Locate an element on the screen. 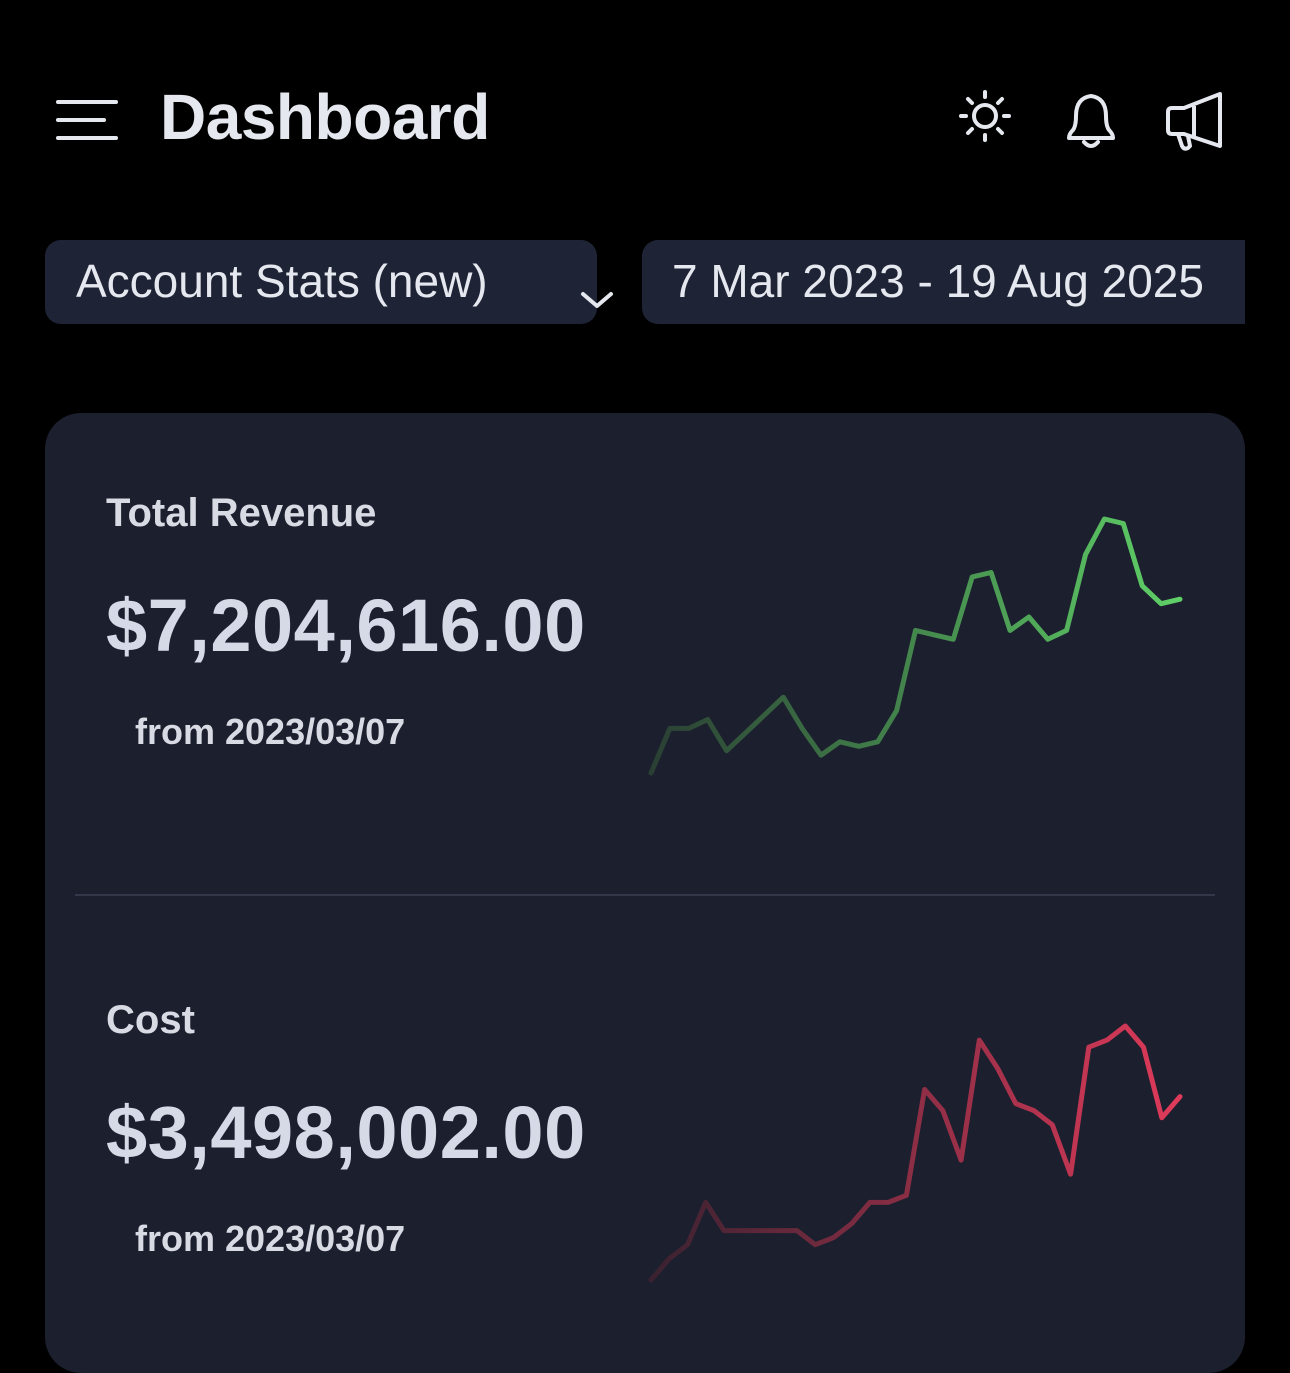 Image resolution: width=1290 pixels, height=1373 pixels. metric-label: Total Revenue is located at coordinates (241, 513).